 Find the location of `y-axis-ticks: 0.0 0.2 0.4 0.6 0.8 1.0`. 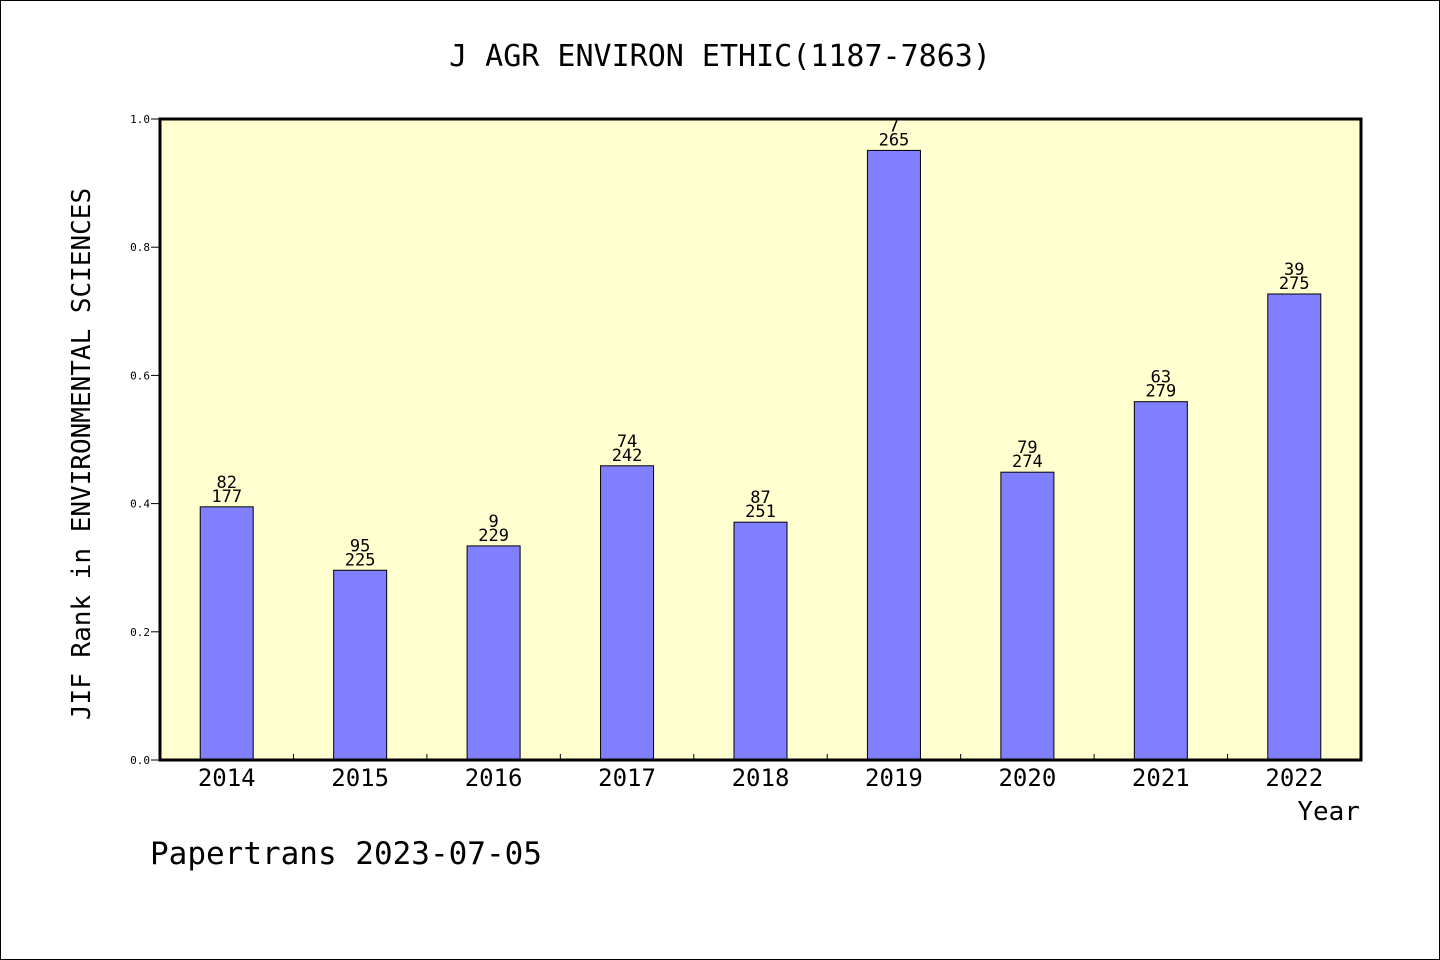

y-axis-ticks: 0.0 0.2 0.4 0.6 0.8 1.0 is located at coordinates (145, 440).